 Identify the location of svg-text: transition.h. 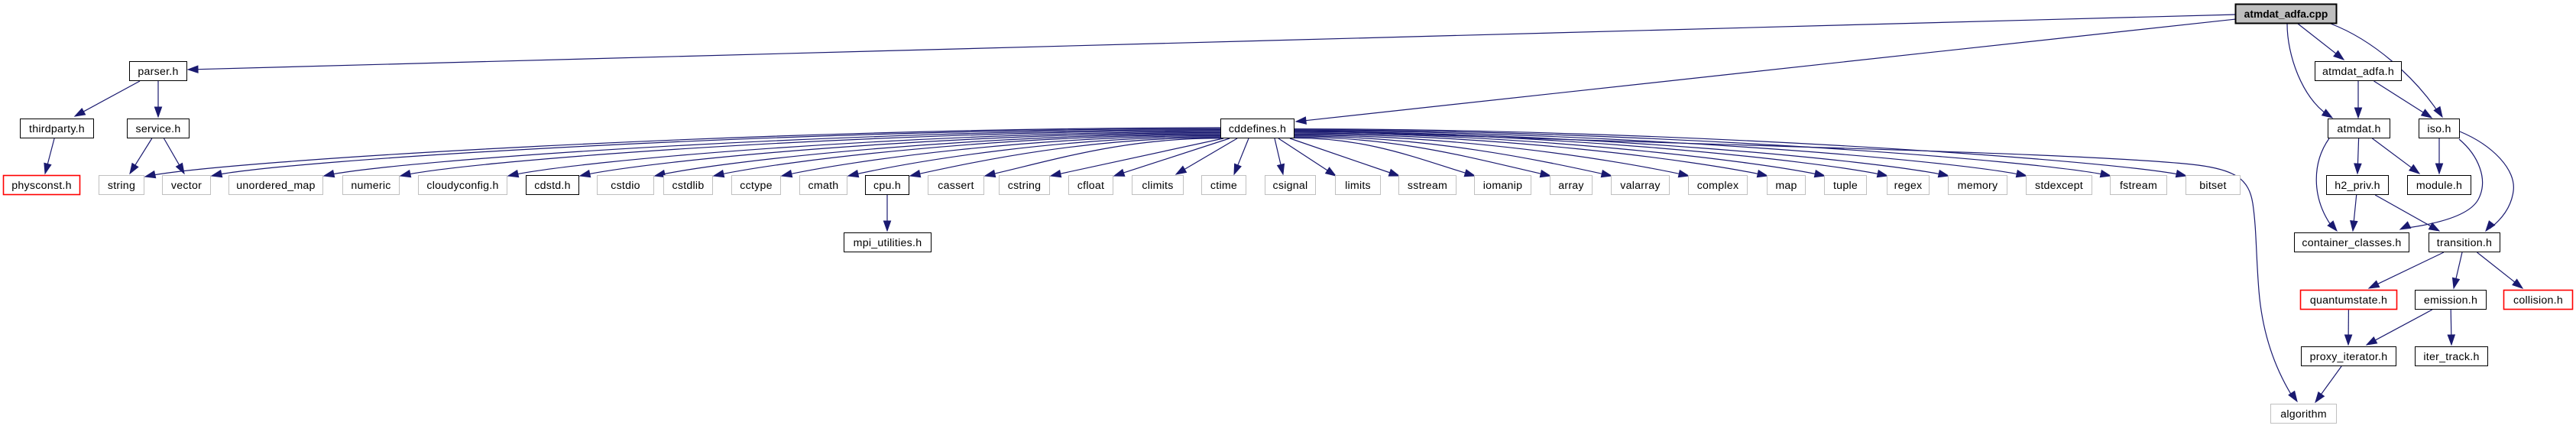
(2464, 243).